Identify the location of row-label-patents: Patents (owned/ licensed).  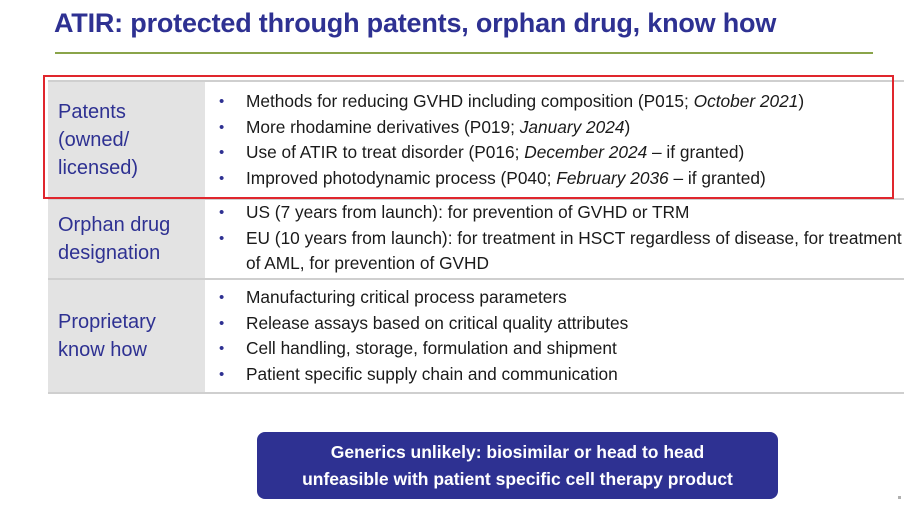
(126, 140).